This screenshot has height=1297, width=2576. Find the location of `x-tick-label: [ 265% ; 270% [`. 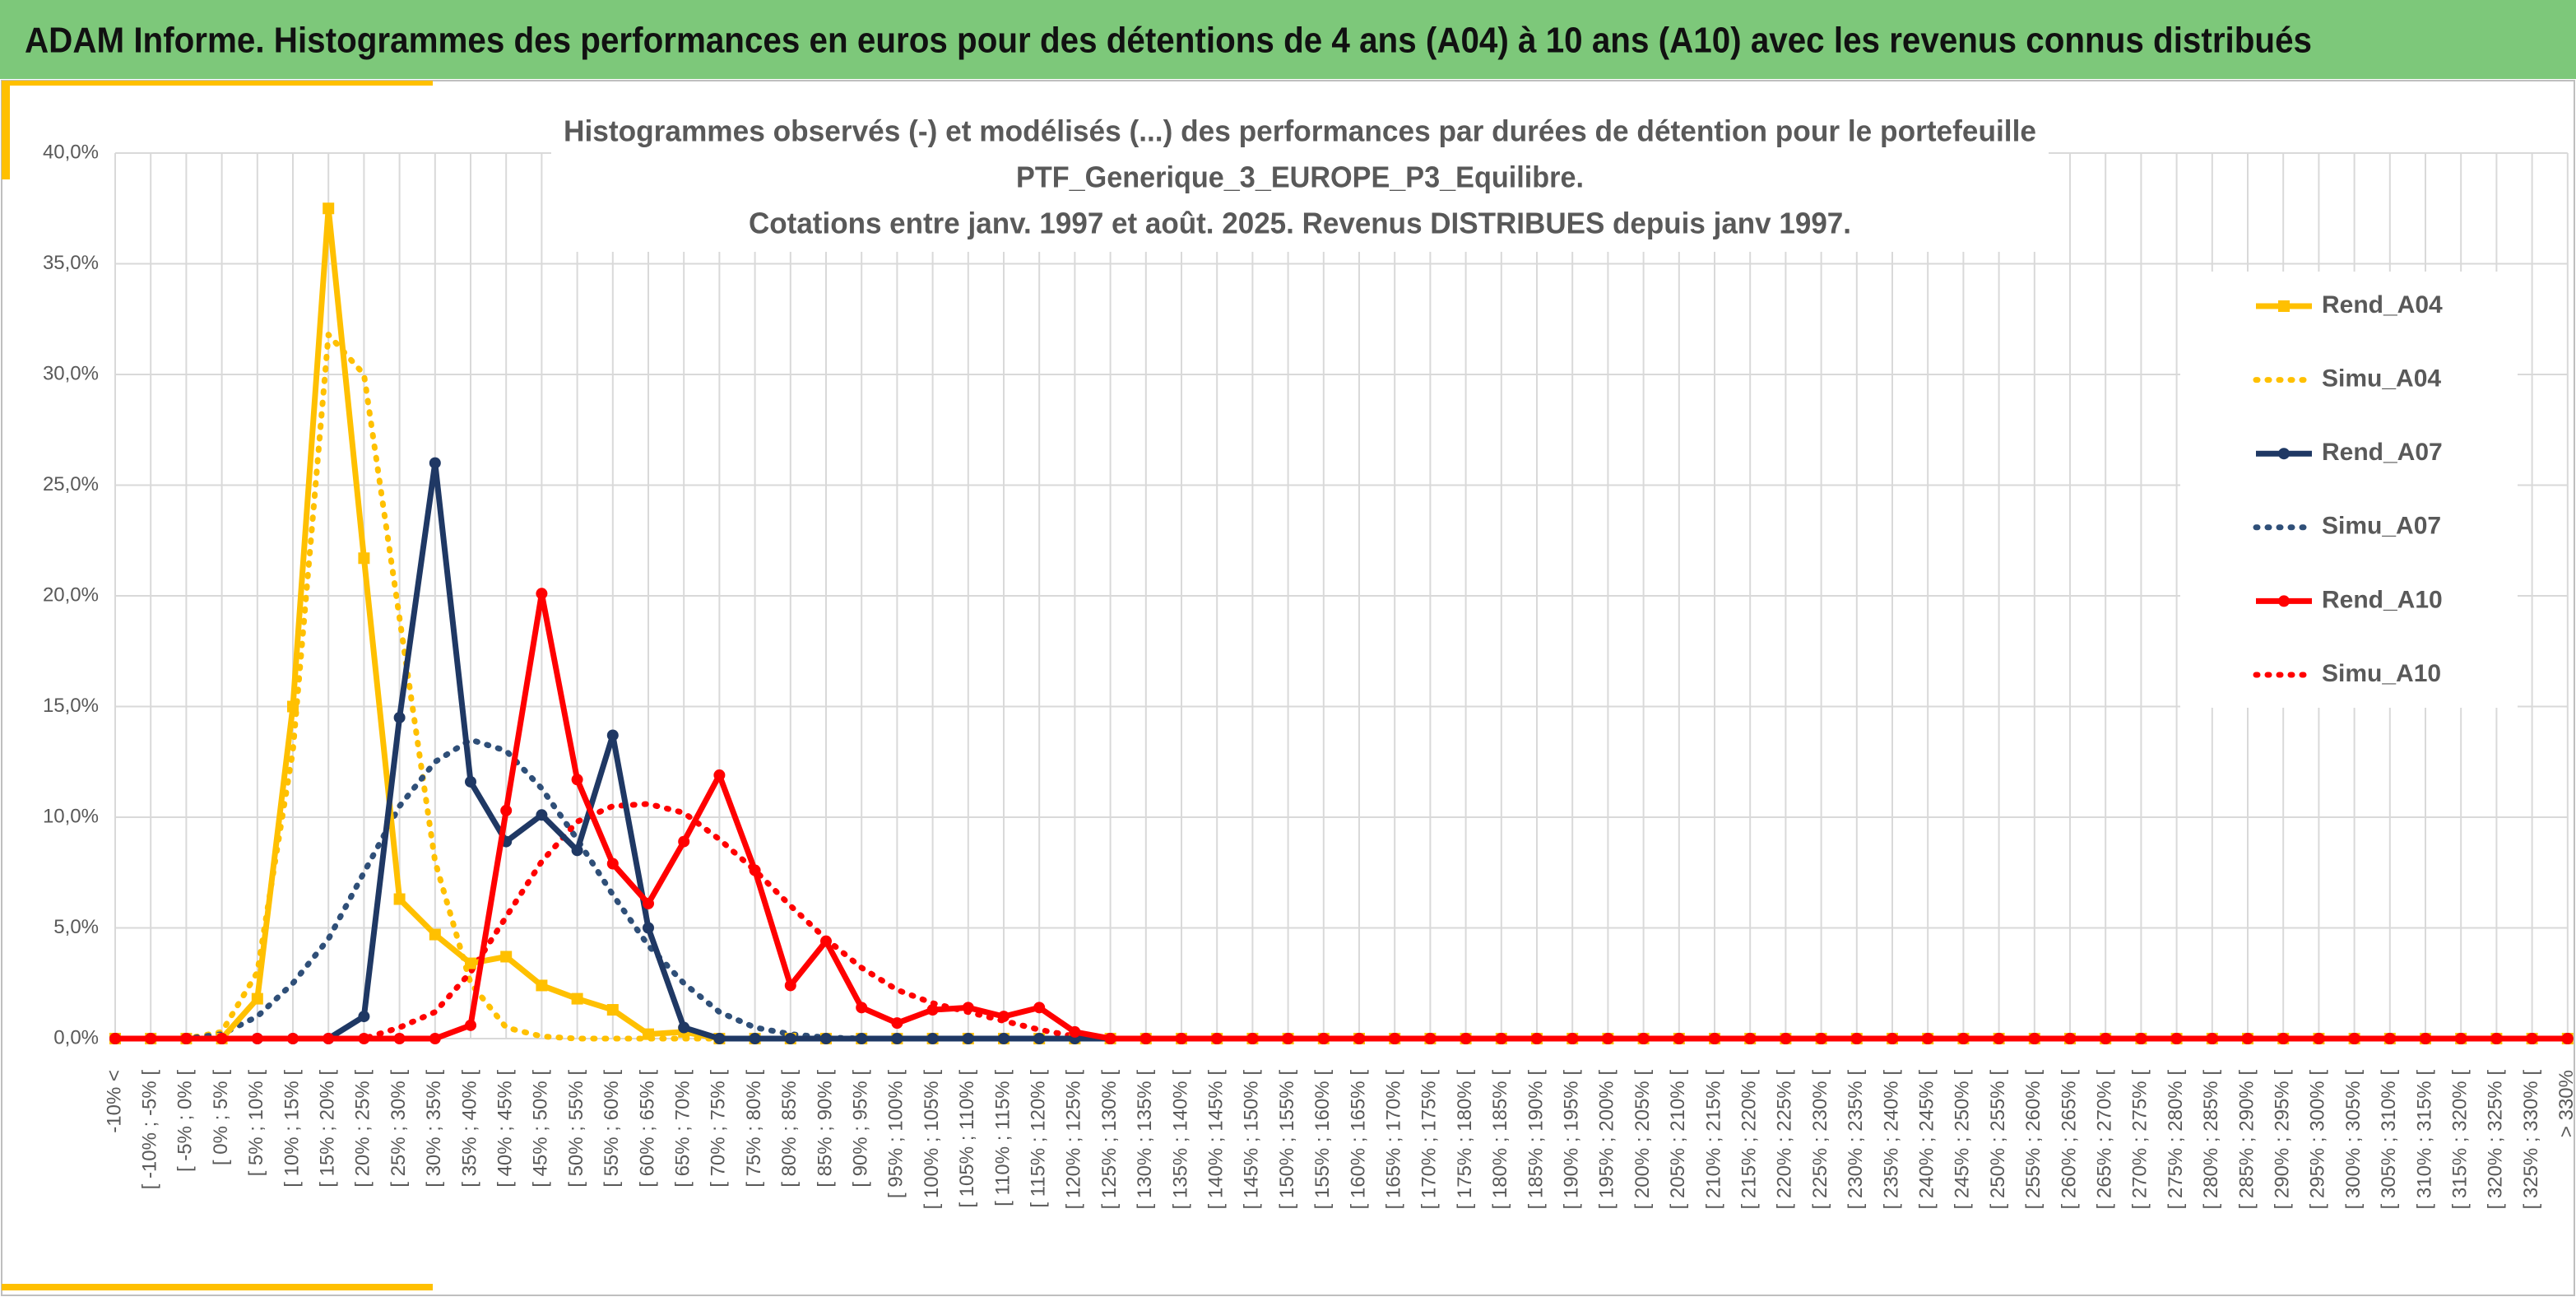

x-tick-label: [ 265% ; 270% [ is located at coordinates (2105, 1140).